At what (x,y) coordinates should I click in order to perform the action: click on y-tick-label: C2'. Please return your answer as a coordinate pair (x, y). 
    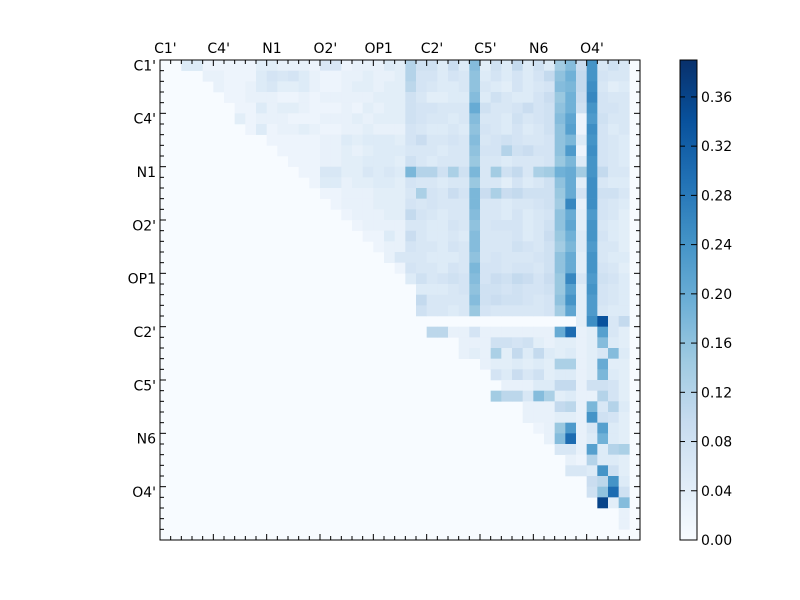
    Looking at the image, I should click on (144, 333).